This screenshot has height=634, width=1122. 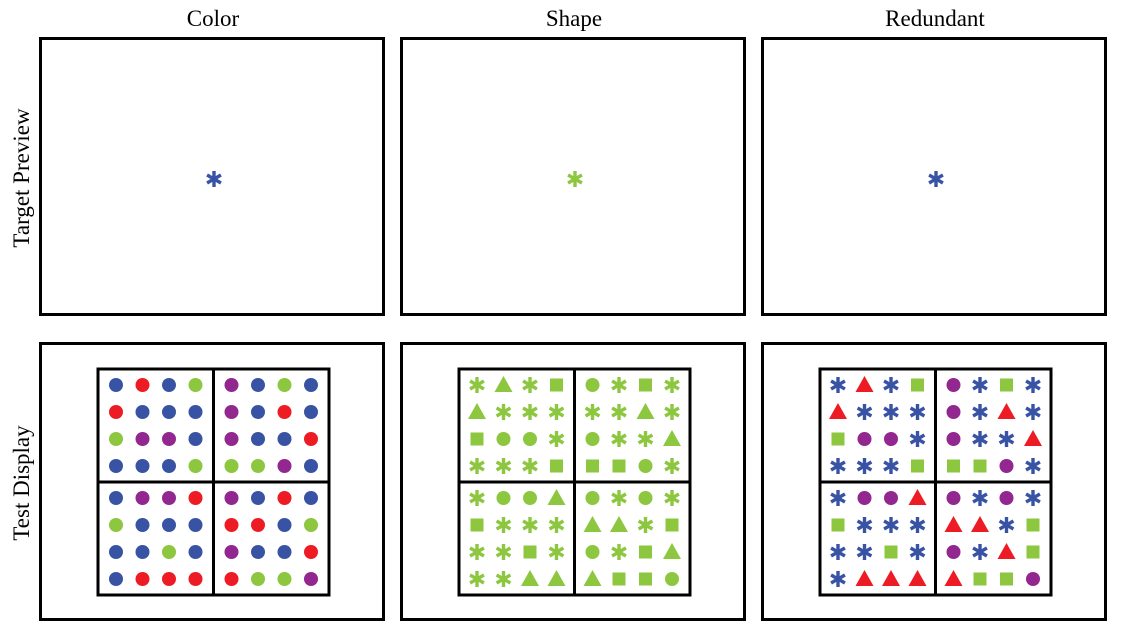 I want to click on target-preview-panel-shape, so click(x=573, y=176).